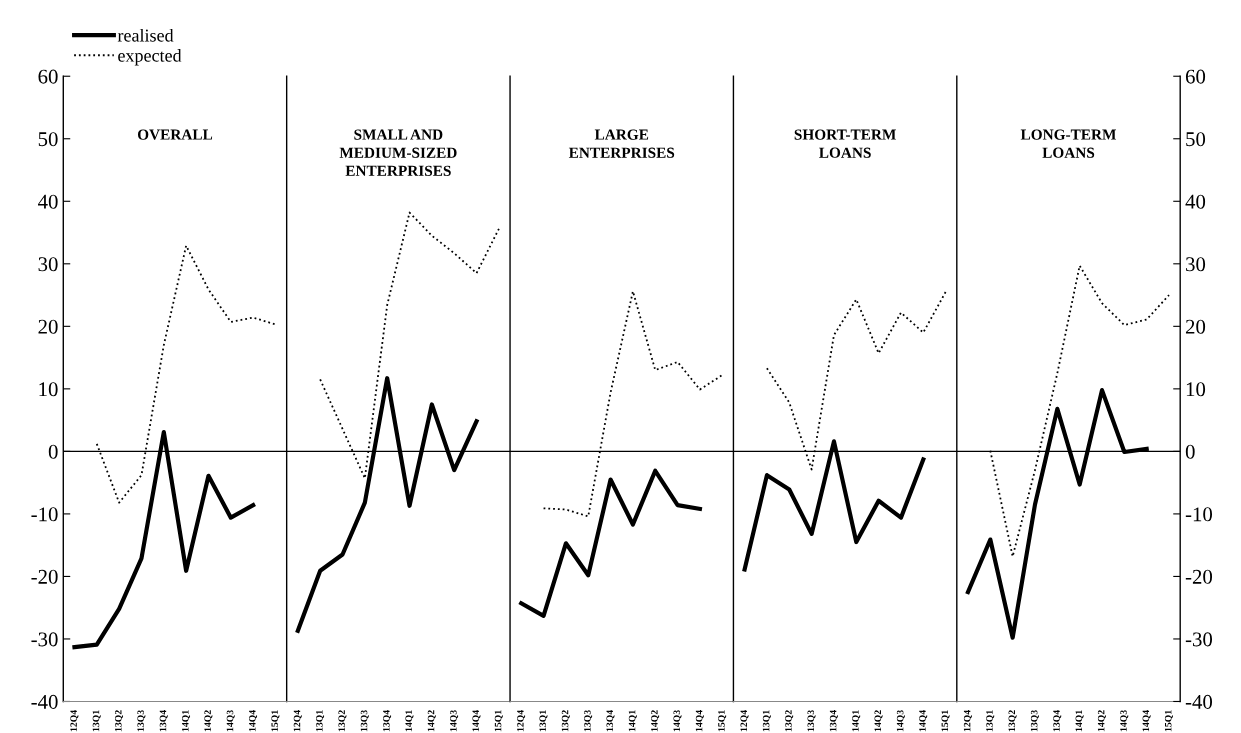  I want to click on y-tick-label: -40, so click(44, 701).